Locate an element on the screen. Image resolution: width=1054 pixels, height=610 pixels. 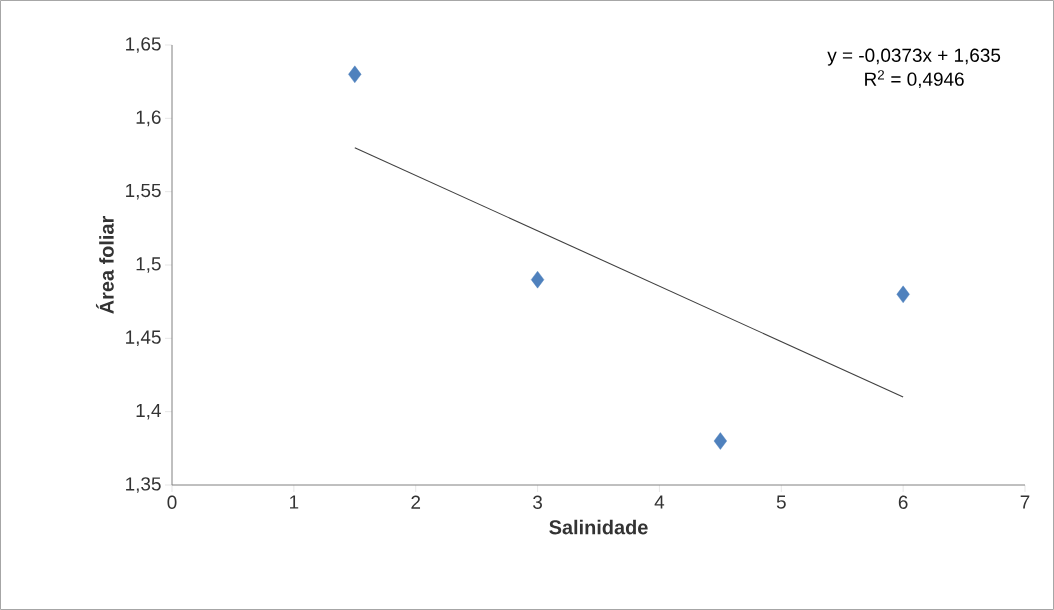
y-tick-label: 1,6 is located at coordinates (148, 118).